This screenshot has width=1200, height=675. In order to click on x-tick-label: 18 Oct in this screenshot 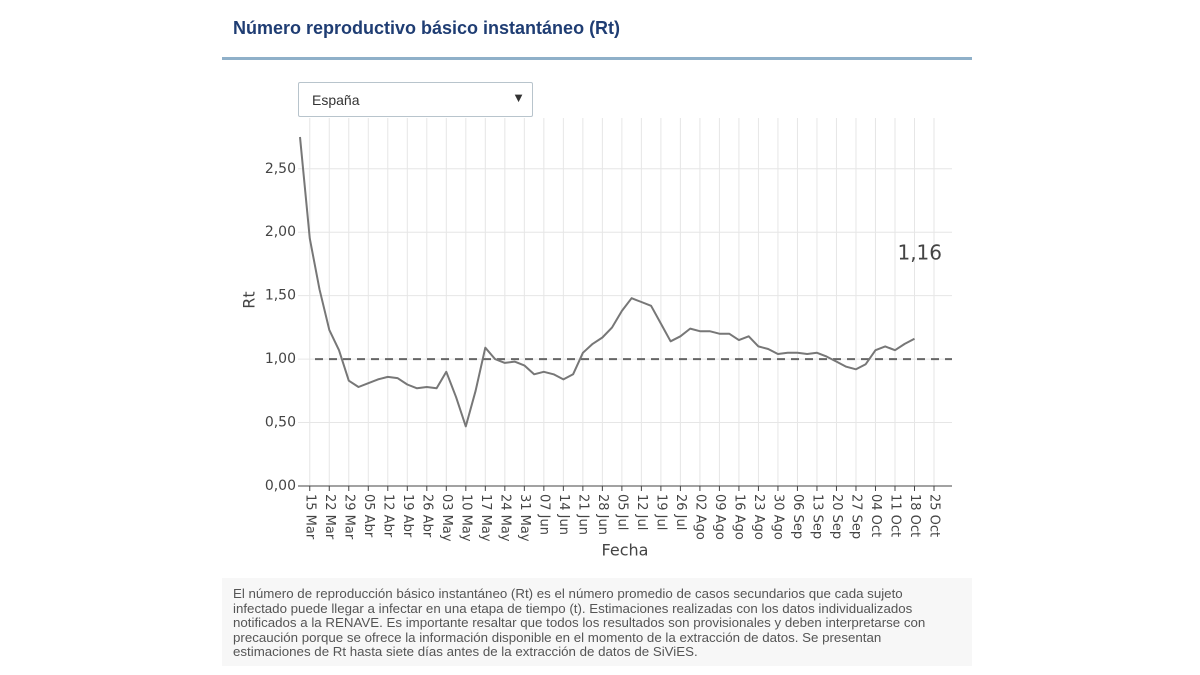, I will do `click(914, 515)`.